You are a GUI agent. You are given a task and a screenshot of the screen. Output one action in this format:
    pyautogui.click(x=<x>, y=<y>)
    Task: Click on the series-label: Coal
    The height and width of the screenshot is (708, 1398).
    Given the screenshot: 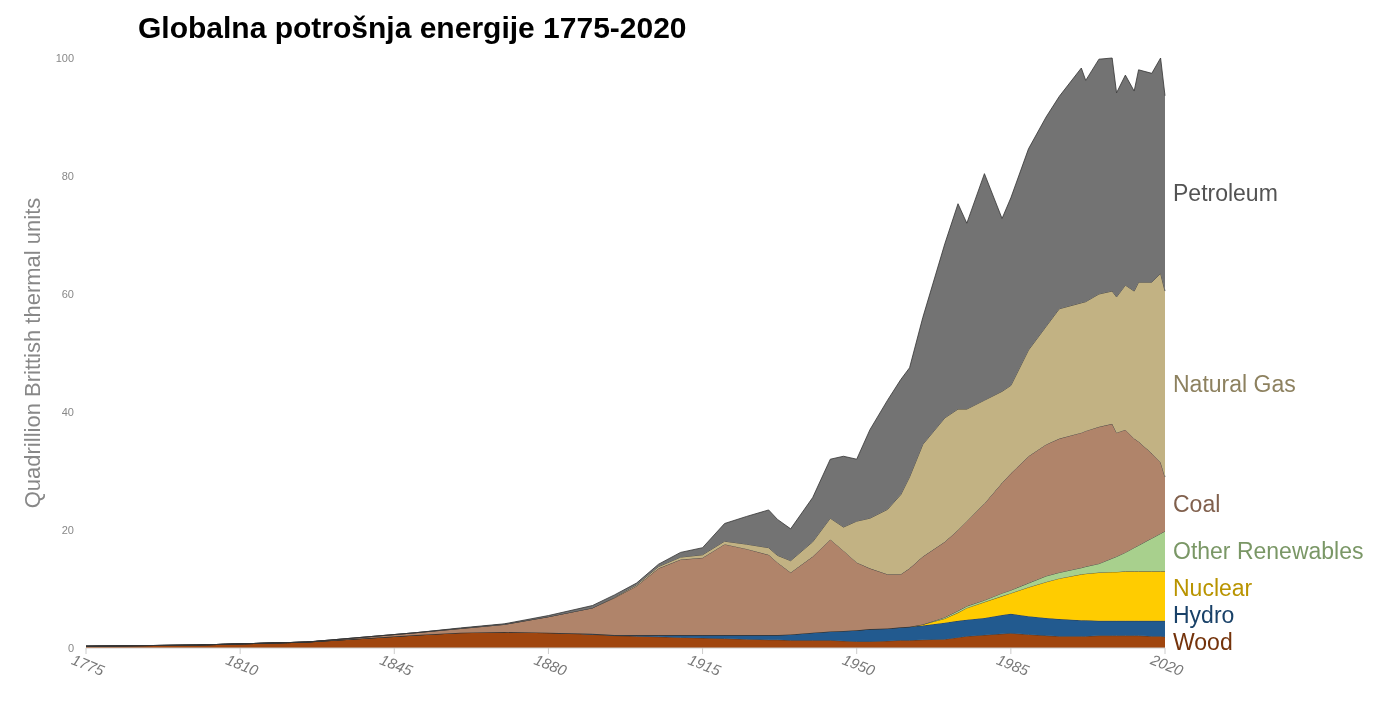 What is the action you would take?
    pyautogui.click(x=1197, y=504)
    